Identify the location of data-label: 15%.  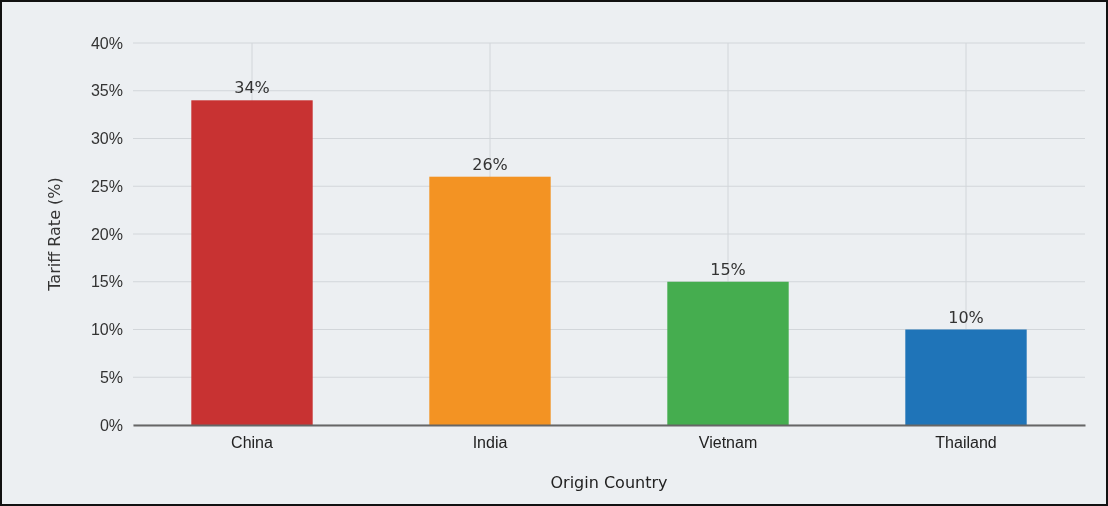
(728, 269).